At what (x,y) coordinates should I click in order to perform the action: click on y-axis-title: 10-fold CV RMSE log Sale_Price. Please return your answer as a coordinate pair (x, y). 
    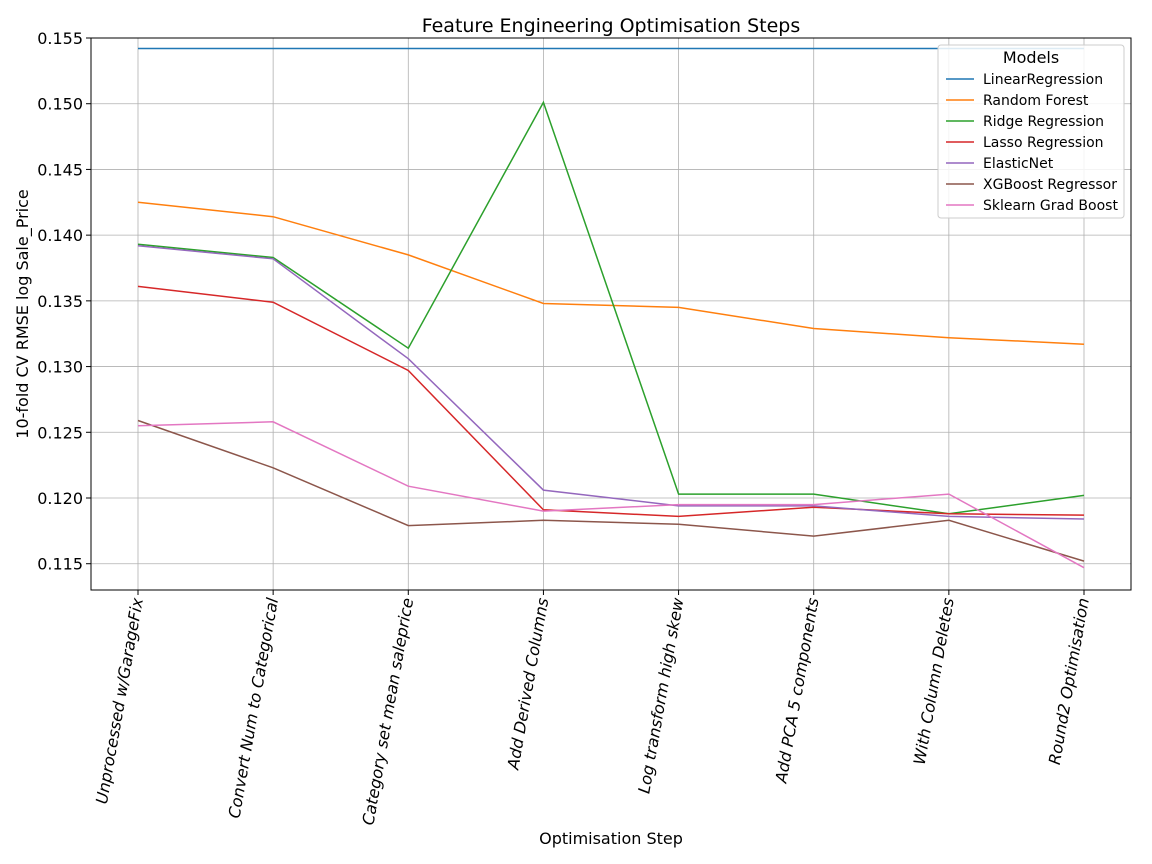
    Looking at the image, I should click on (23, 313).